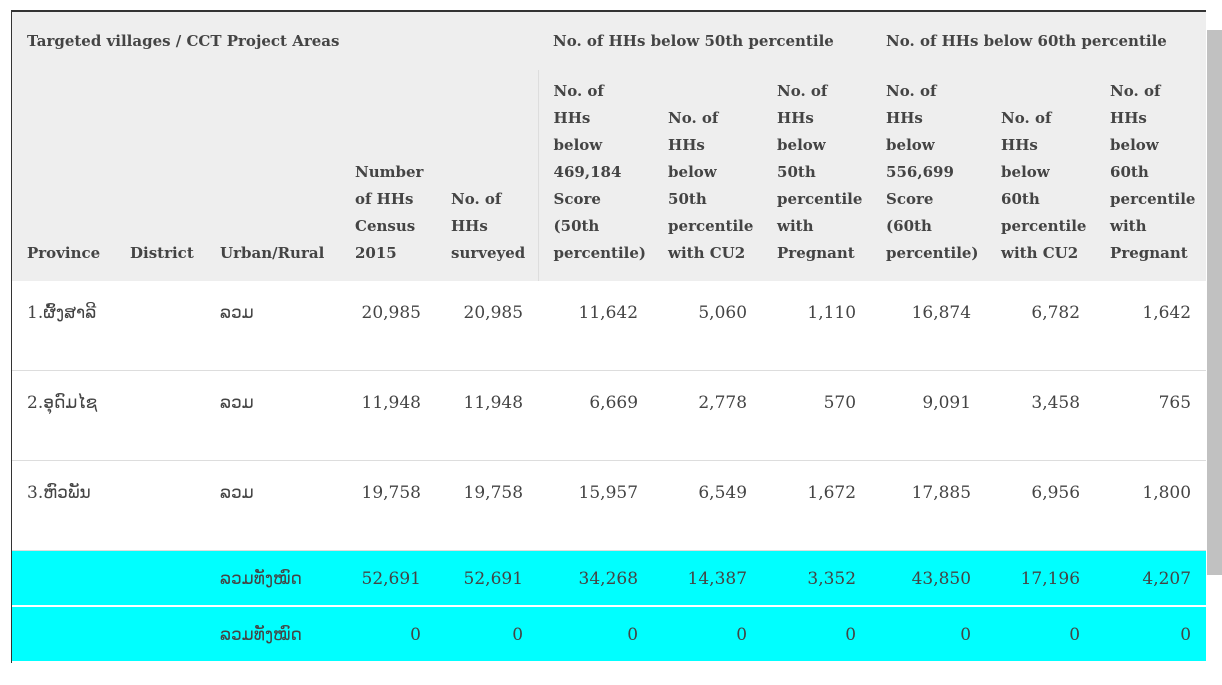 This screenshot has height=685, width=1222. What do you see at coordinates (63, 415) in the screenshot?
I see `province-cell: 2.ອຸດົມໄຊ` at bounding box center [63, 415].